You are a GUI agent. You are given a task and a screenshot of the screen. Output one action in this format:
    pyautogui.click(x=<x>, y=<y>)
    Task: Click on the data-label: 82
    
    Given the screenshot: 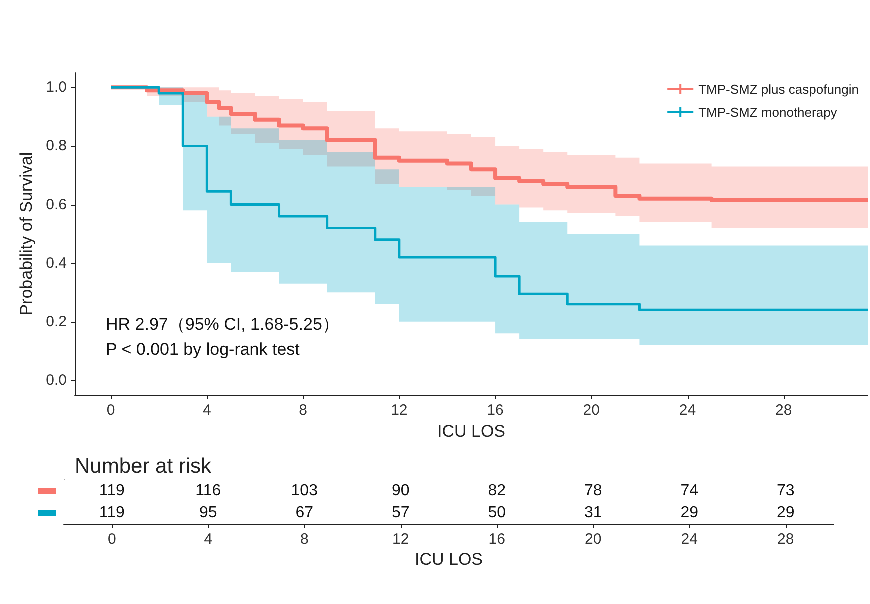 What is the action you would take?
    pyautogui.click(x=497, y=491)
    